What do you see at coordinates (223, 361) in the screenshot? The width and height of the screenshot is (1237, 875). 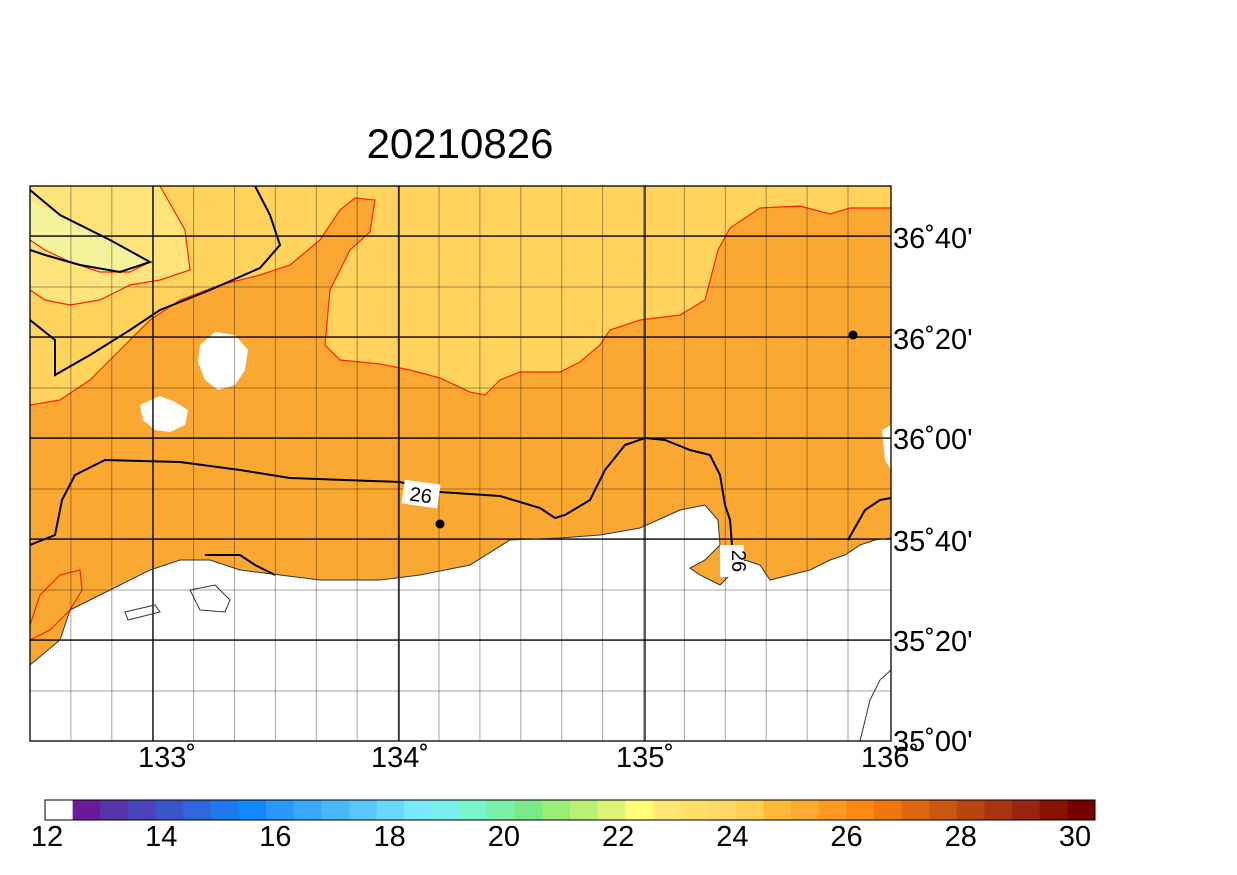 I see `island-dogo` at bounding box center [223, 361].